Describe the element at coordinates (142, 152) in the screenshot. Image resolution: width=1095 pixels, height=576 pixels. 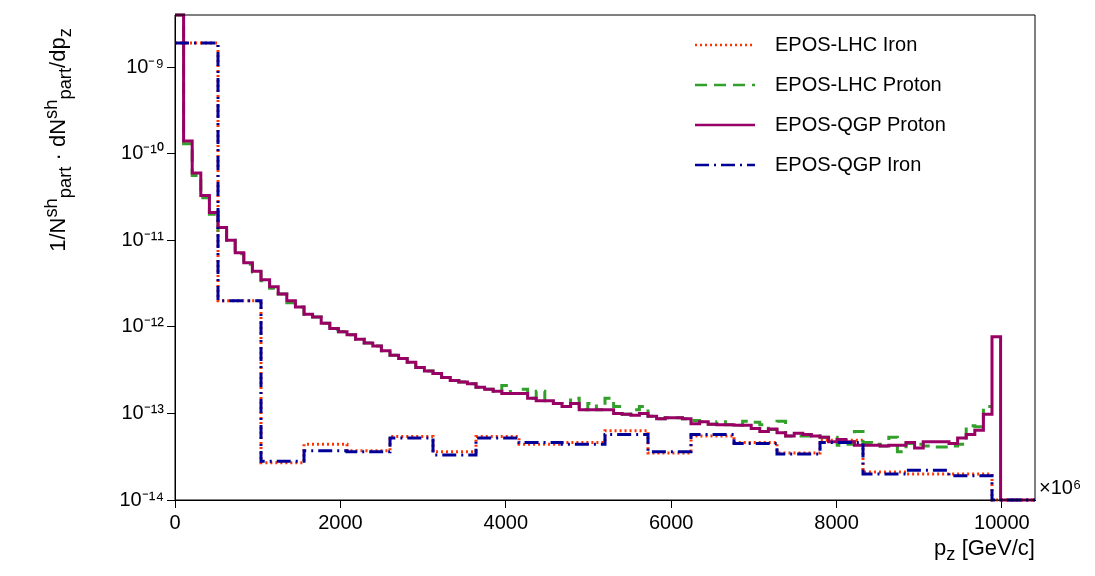
I see `y-tick-label: 10⁻¹⁰` at that location.